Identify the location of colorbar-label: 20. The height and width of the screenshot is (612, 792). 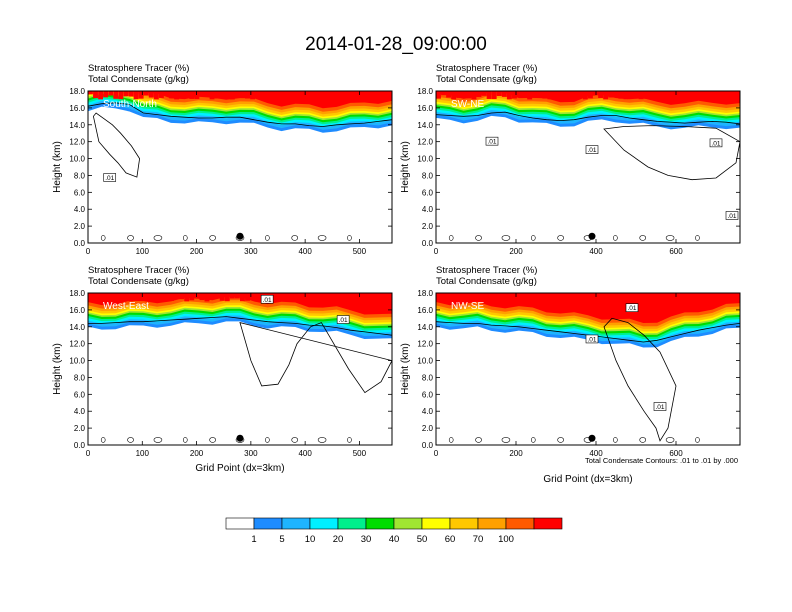
(338, 539).